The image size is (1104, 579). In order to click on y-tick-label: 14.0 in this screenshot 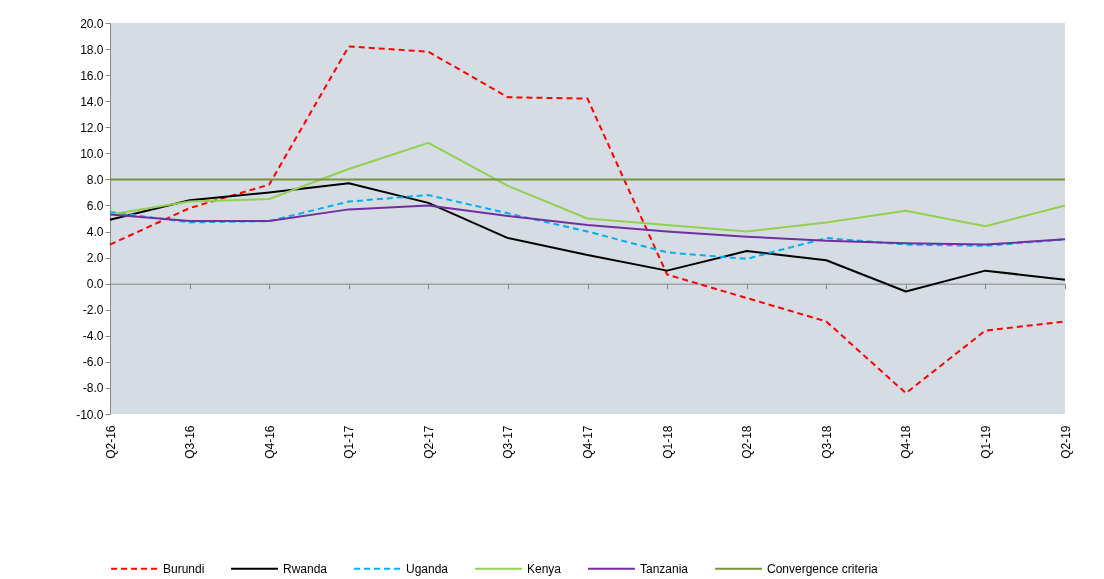, I will do `click(92, 101)`.